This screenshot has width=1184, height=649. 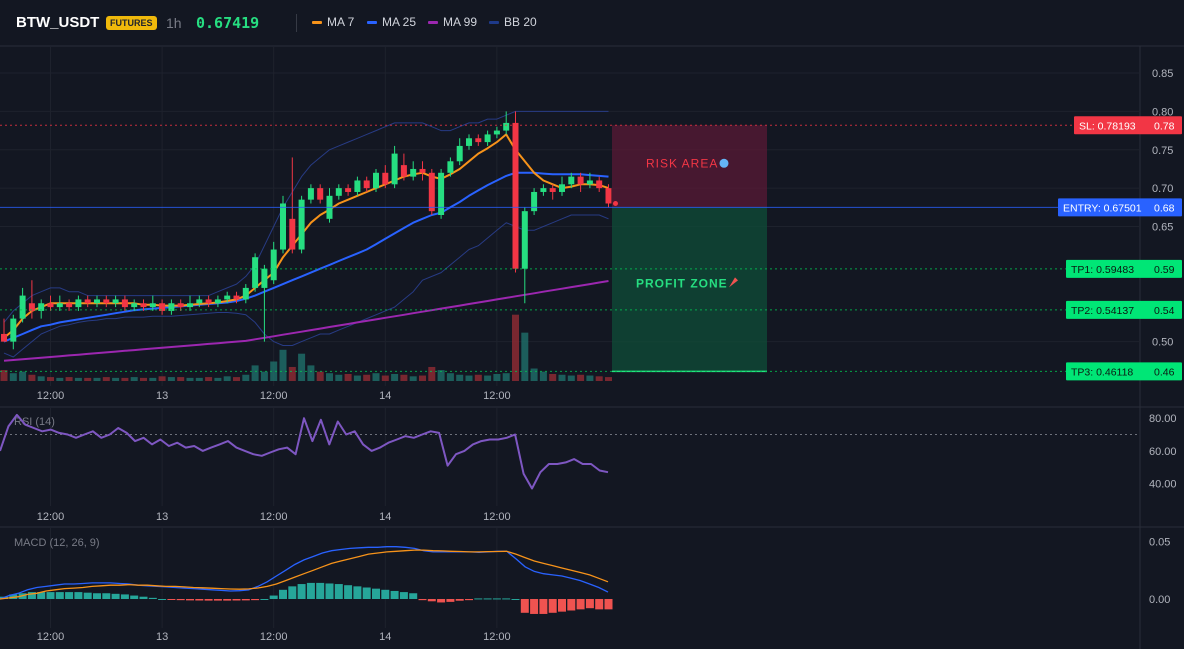 What do you see at coordinates (341, 22) in the screenshot?
I see `legend-label: MA 7` at bounding box center [341, 22].